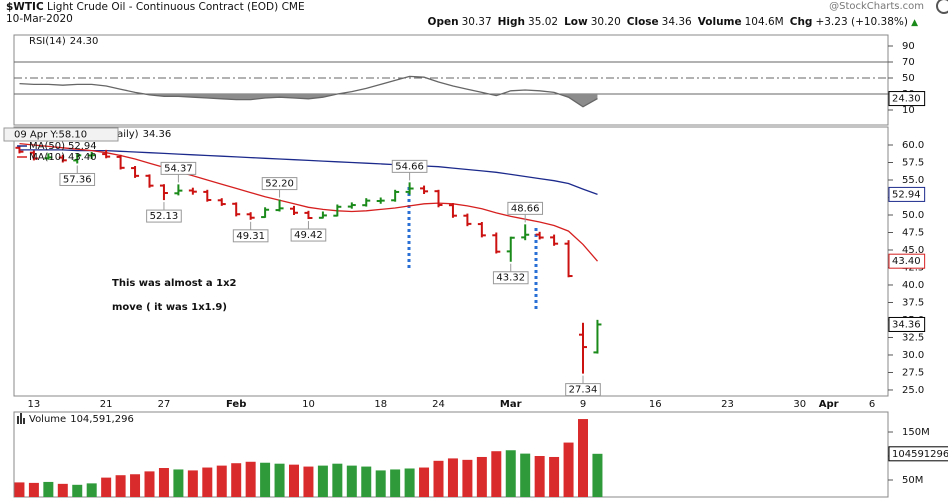 Image resolution: width=948 pixels, height=499 pixels. Describe the element at coordinates (912, 480) in the screenshot. I see `y-tick-label: 50M` at that location.